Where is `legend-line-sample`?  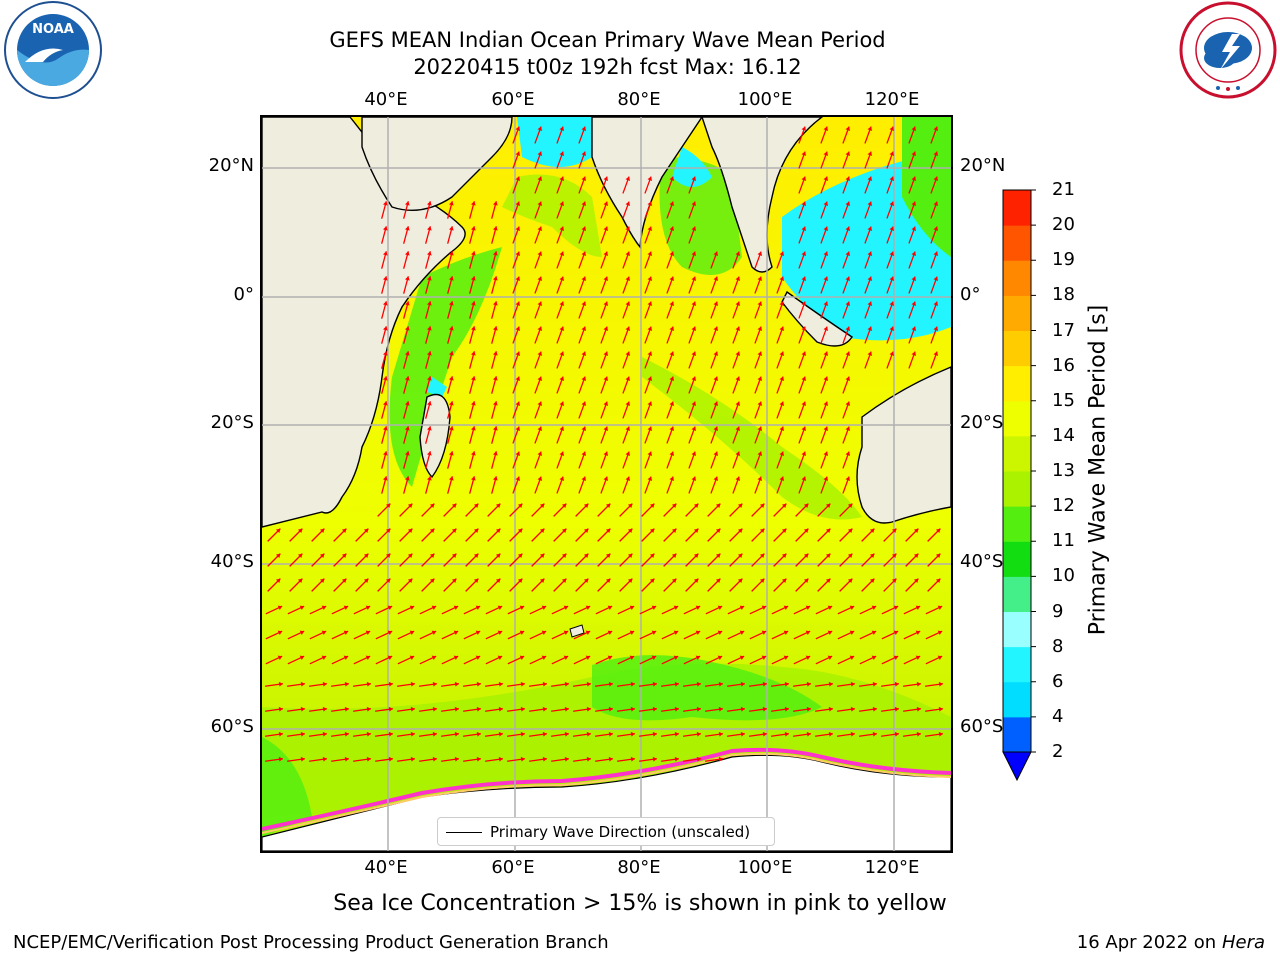
legend-line-sample is located at coordinates (464, 832).